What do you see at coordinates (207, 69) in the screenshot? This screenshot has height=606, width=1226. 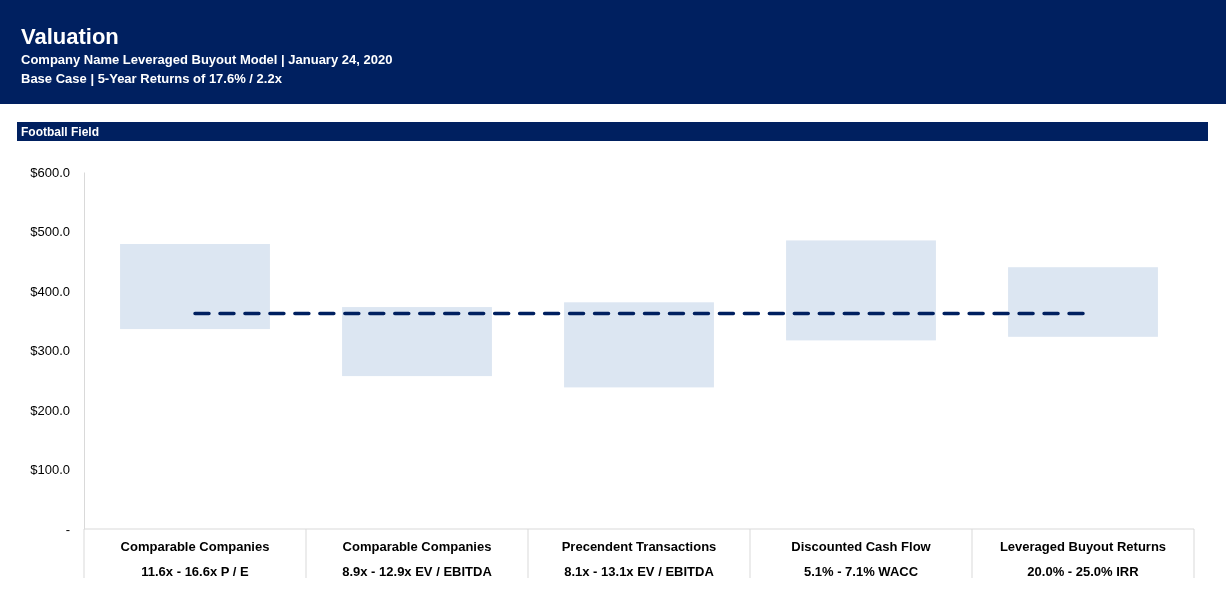 I see `chart-subtitle: Company Name Leveraged Buyout Model | January 24, 2020 Base Case | 5-Year Returns of 17.6% / 2.2x` at bounding box center [207, 69].